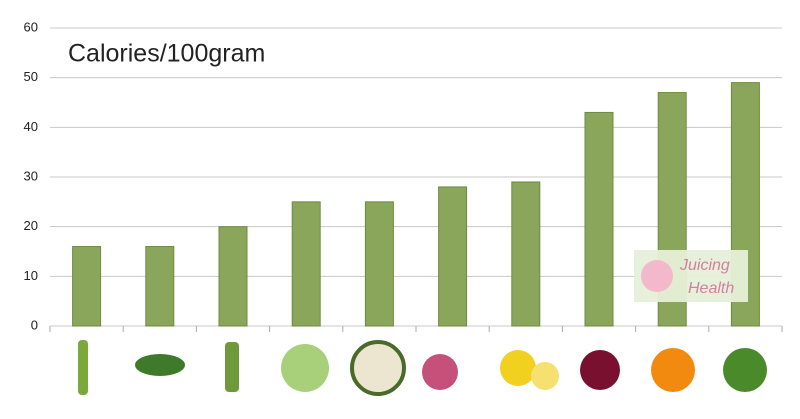  I want to click on icon-asparagus, so click(232, 367).